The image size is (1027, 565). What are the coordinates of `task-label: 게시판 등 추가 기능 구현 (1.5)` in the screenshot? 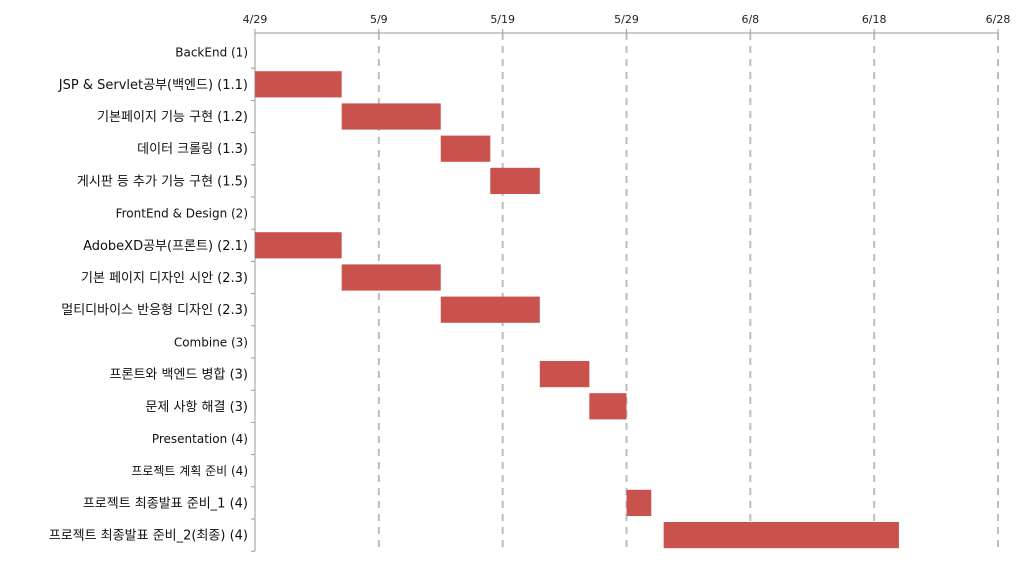 It's located at (162, 181).